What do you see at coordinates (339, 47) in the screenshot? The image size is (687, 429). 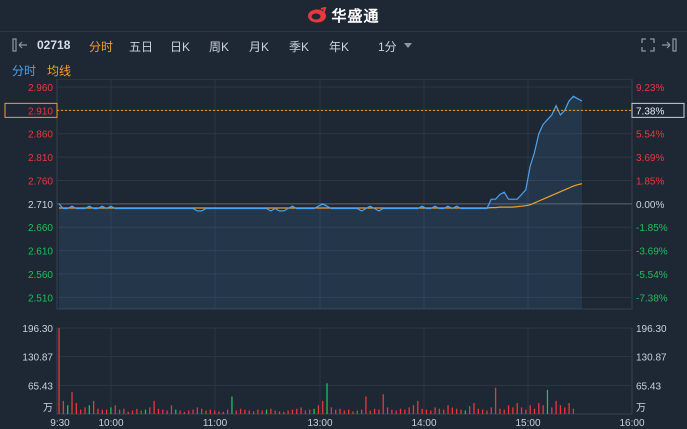 I see `tab-year-k: 年K` at bounding box center [339, 47].